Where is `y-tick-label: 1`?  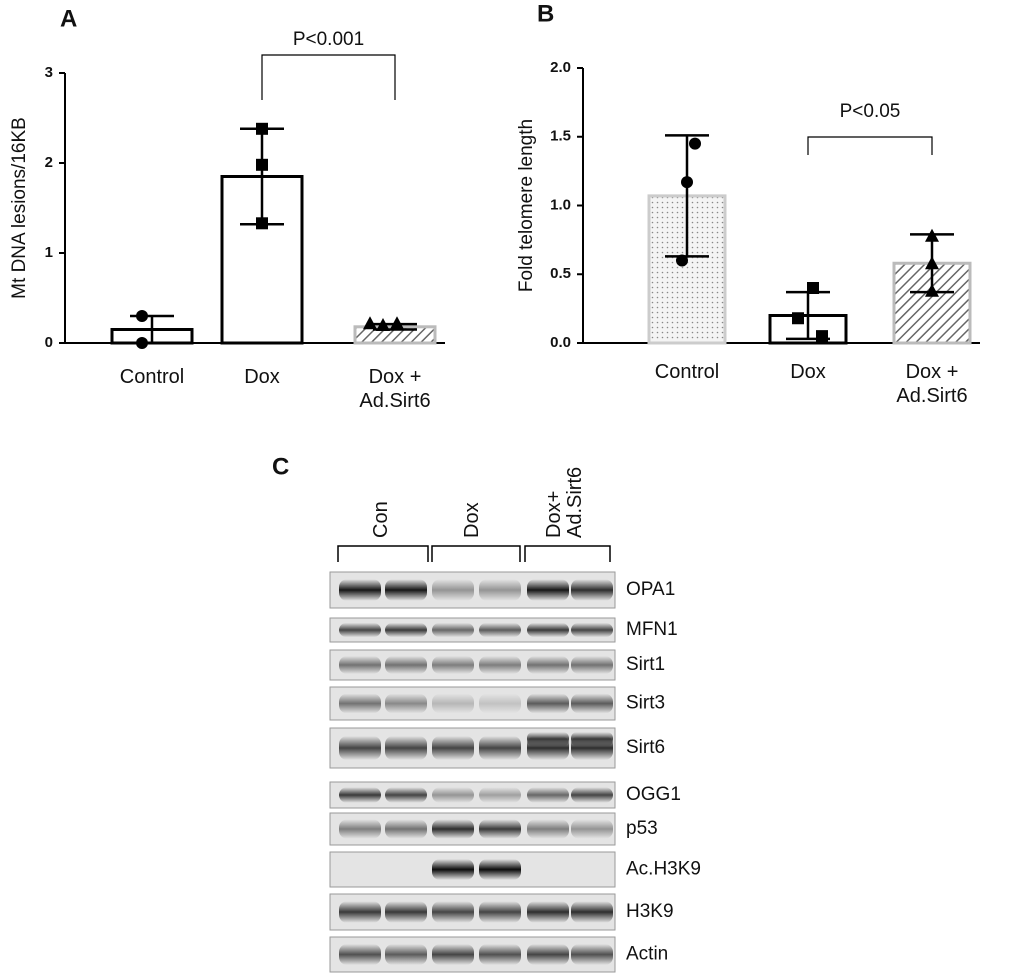
y-tick-label: 1 is located at coordinates (49, 252).